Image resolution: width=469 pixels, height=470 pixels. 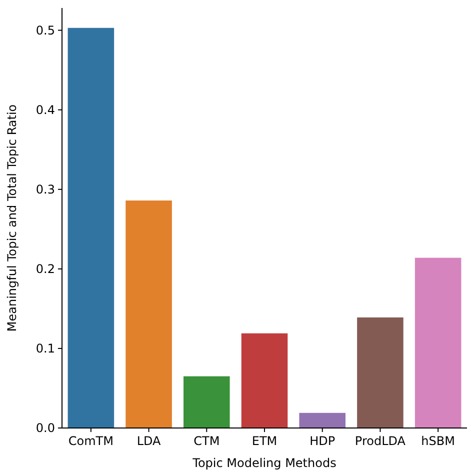 What do you see at coordinates (438, 441) in the screenshot?
I see `x-tick-label: hSBM` at bounding box center [438, 441].